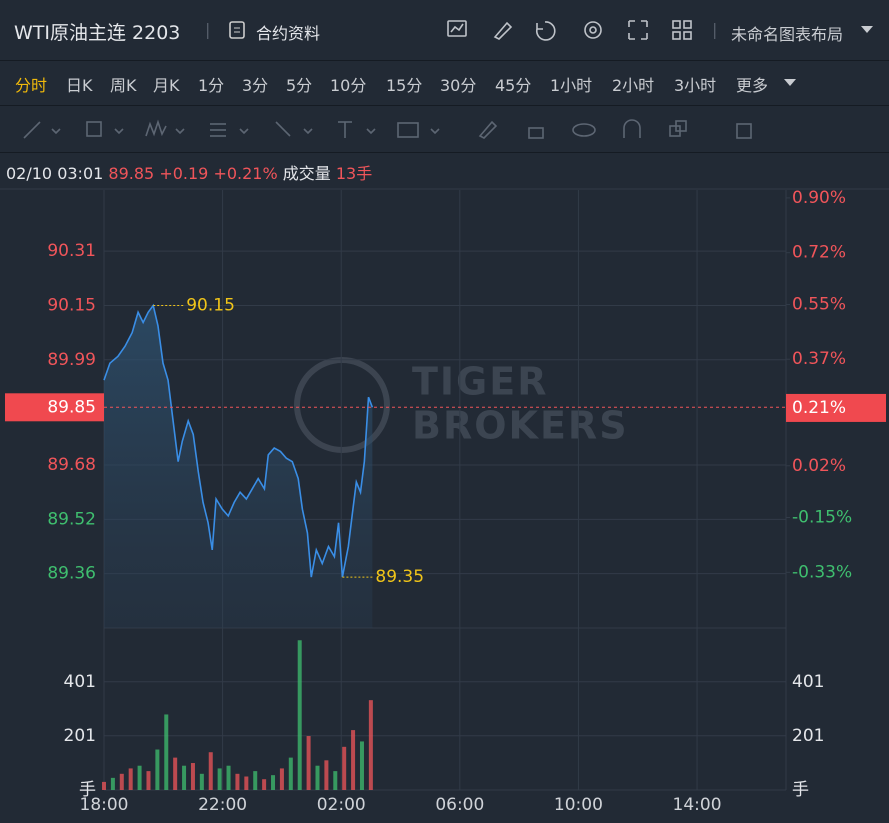 This screenshot has height=823, width=889. Describe the element at coordinates (184, 173) in the screenshot. I see `quote-change: +0.19` at that location.